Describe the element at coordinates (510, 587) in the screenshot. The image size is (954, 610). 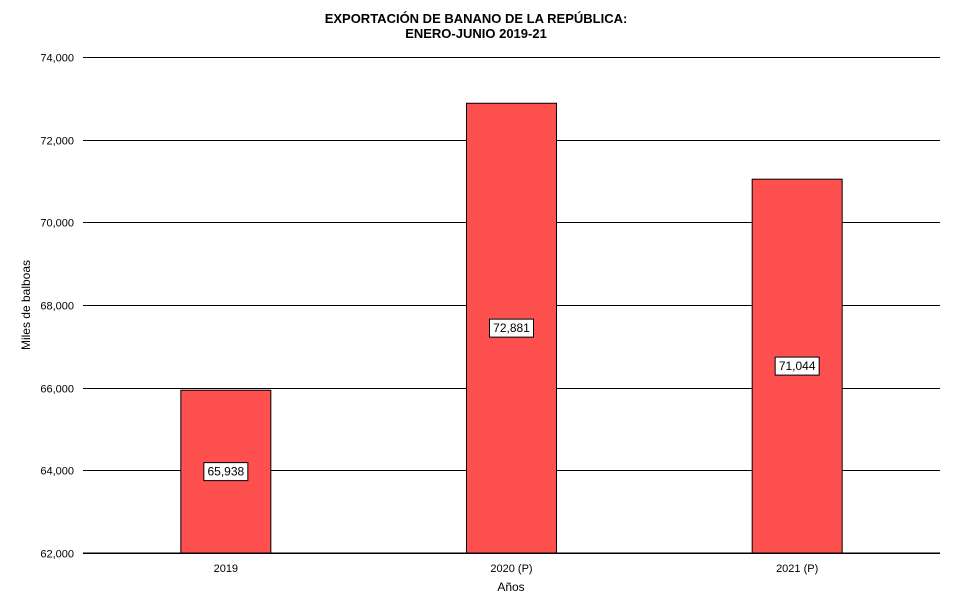
I see `x-axis-label: Años` at that location.